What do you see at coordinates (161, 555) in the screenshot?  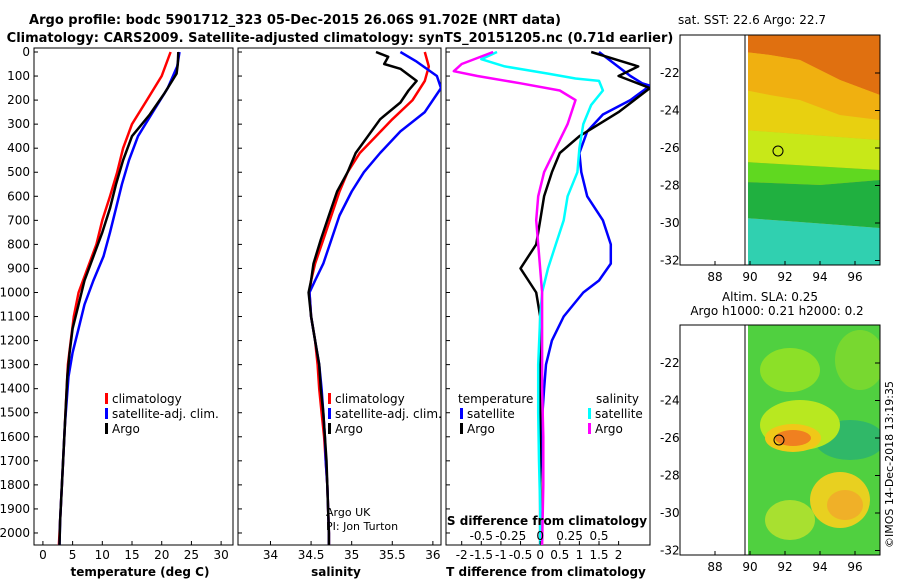 I see `x-tick-label: 20` at bounding box center [161, 555].